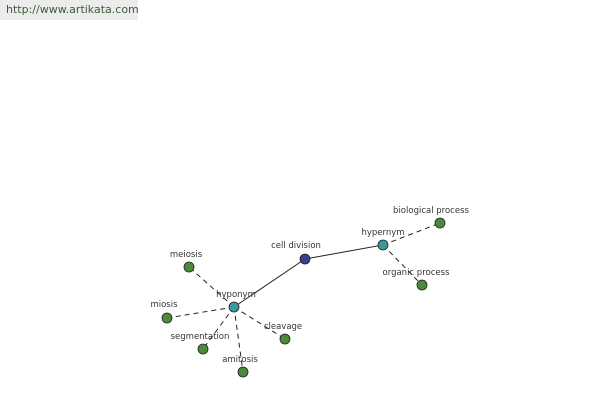  Describe the element at coordinates (431, 211) in the screenshot. I see `node-label: biological process` at that location.